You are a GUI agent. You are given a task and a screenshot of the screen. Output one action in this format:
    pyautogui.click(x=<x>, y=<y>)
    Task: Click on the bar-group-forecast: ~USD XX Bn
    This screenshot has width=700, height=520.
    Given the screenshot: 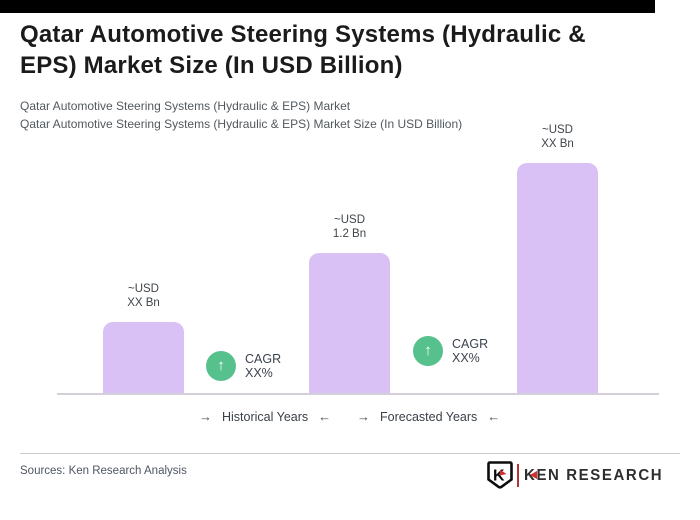 What is the action you would take?
    pyautogui.click(x=557, y=258)
    